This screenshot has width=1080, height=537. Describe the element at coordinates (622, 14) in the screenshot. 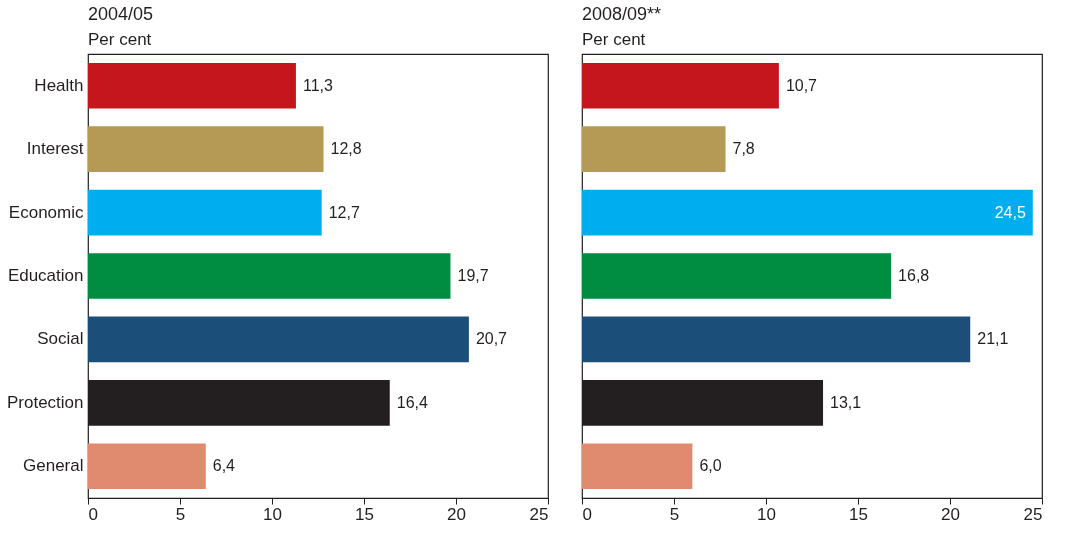

I see `chart-title: 2008/09**` at that location.